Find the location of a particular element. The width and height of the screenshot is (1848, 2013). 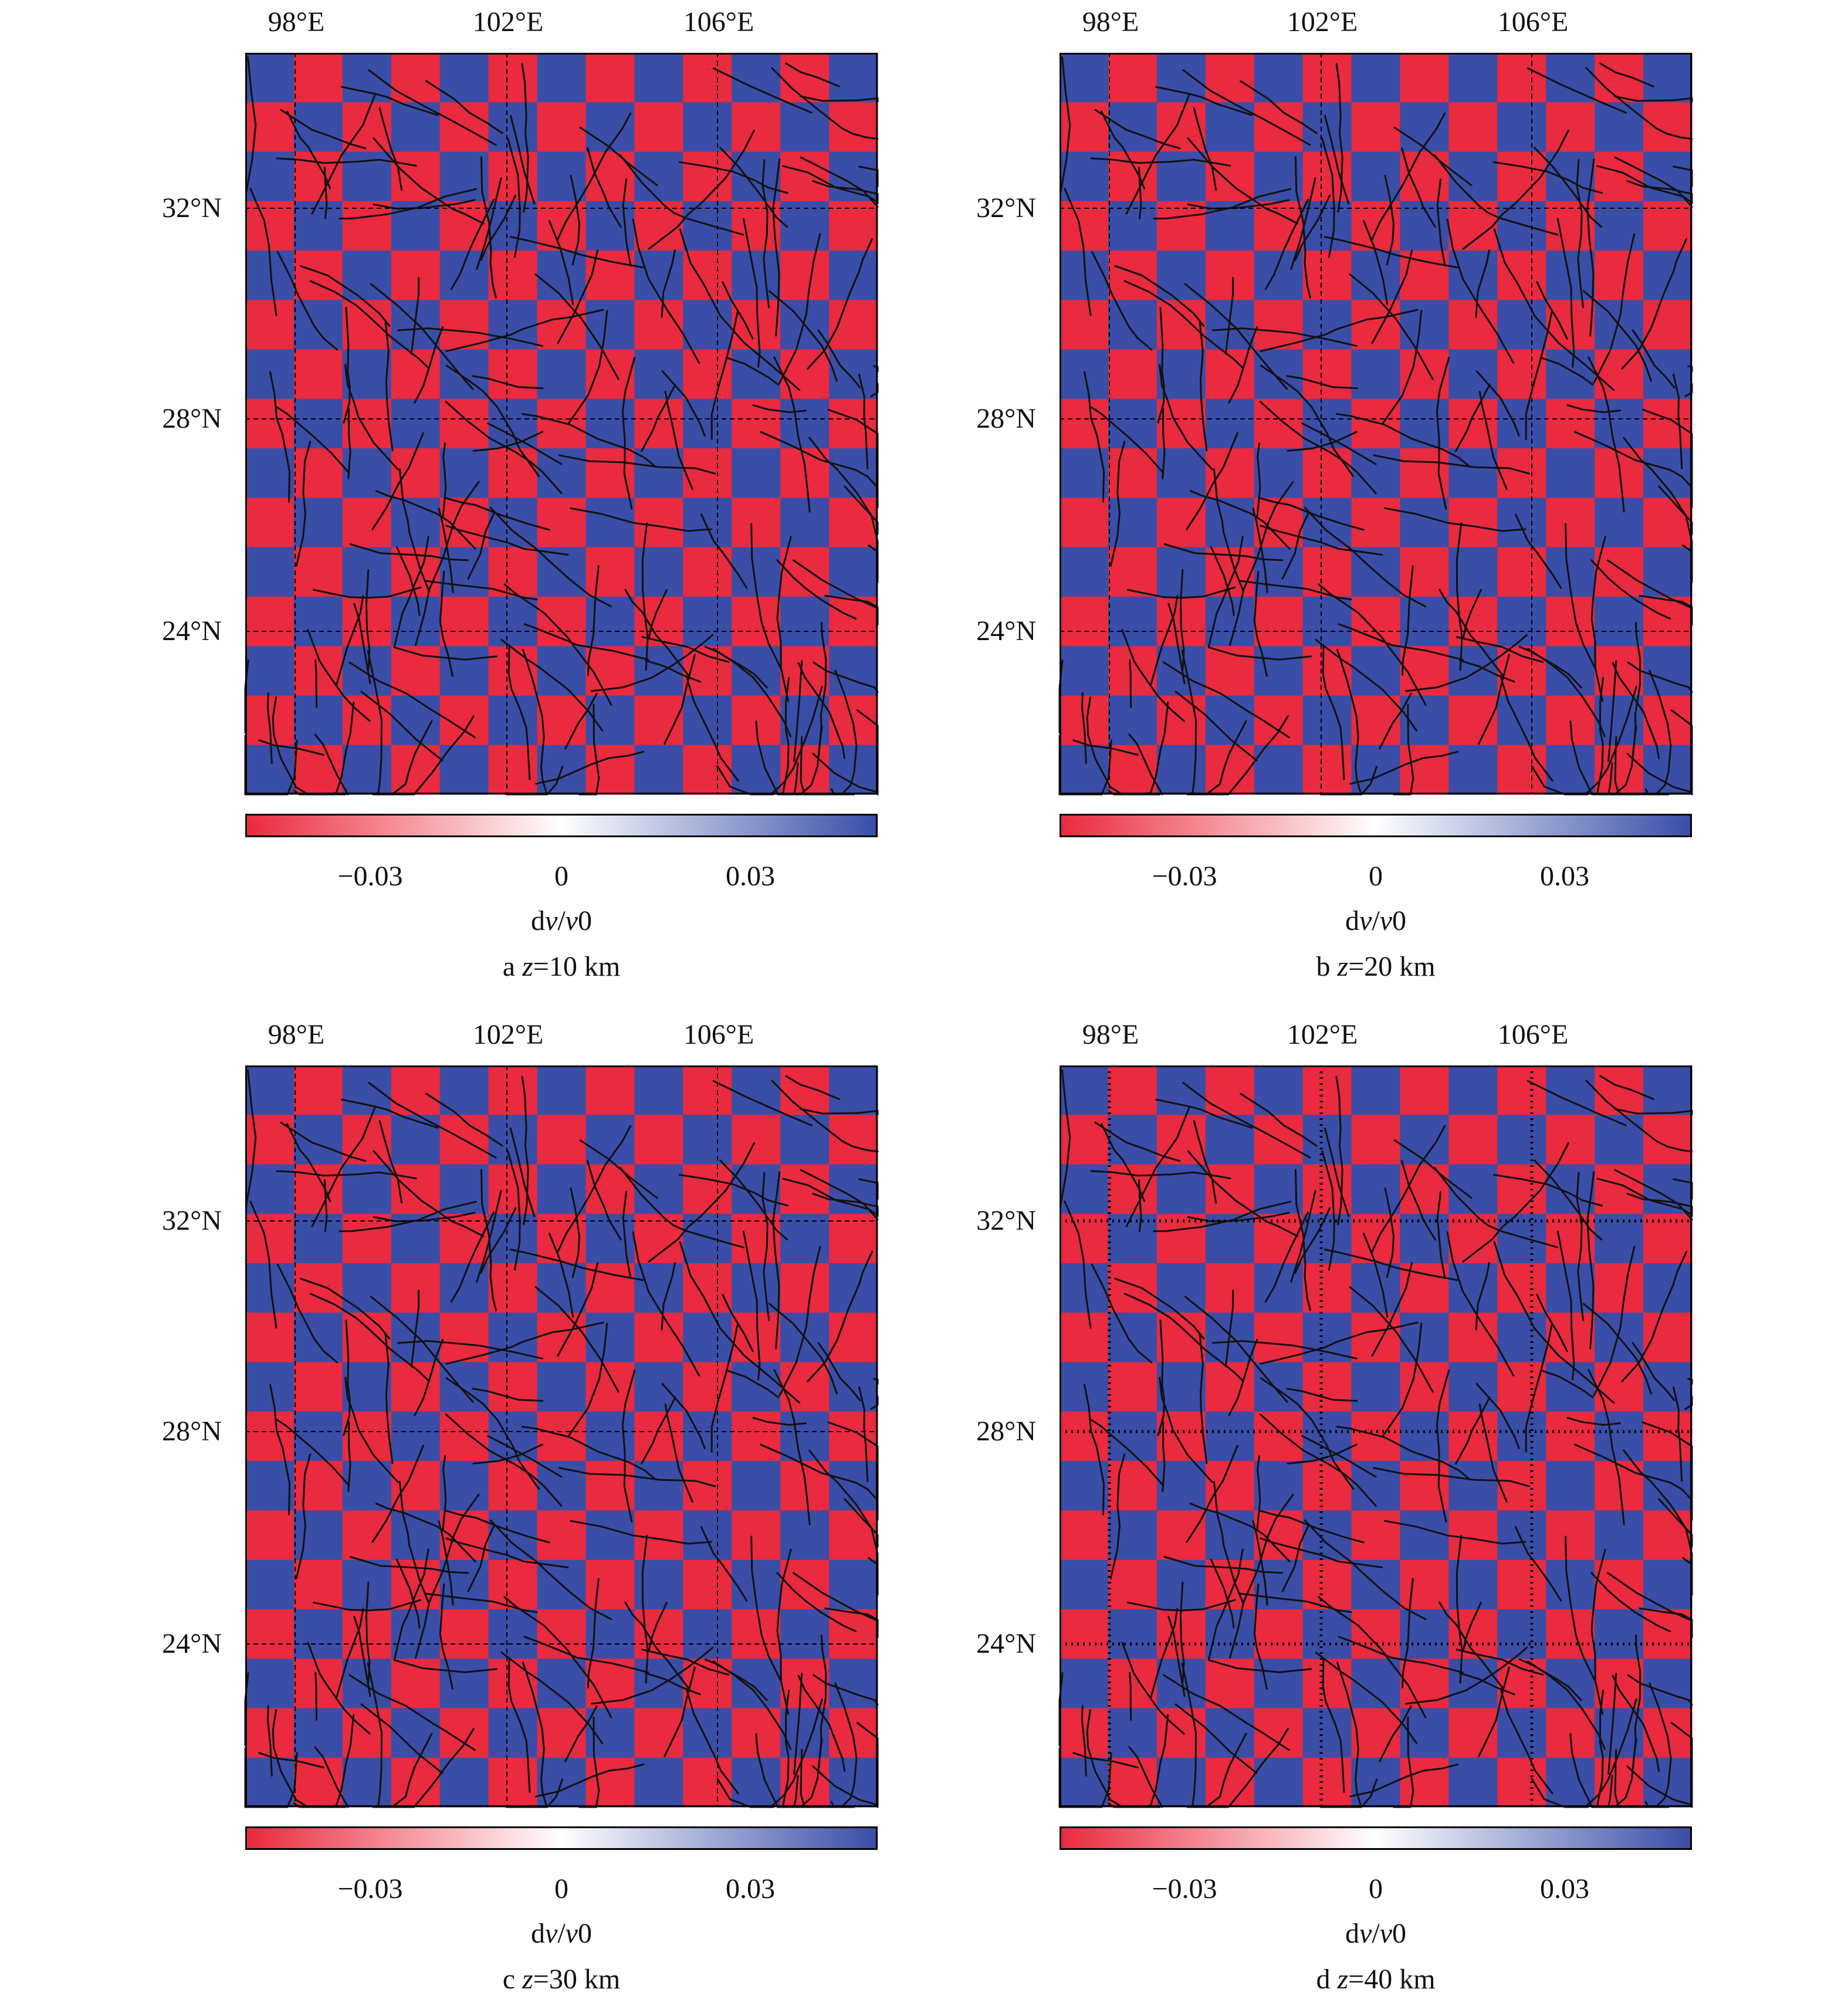

lon-label-98e: 98°E is located at coordinates (1110, 22).